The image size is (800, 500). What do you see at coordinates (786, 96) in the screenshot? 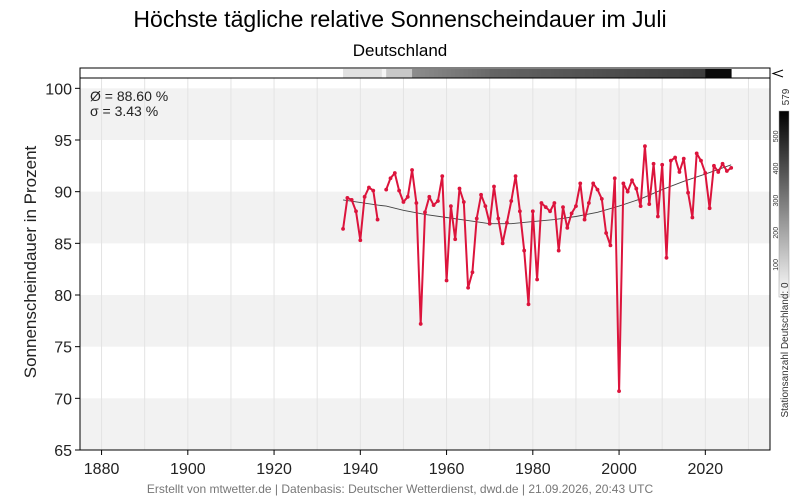
I see `colorbar-max-label: 579` at bounding box center [786, 96].